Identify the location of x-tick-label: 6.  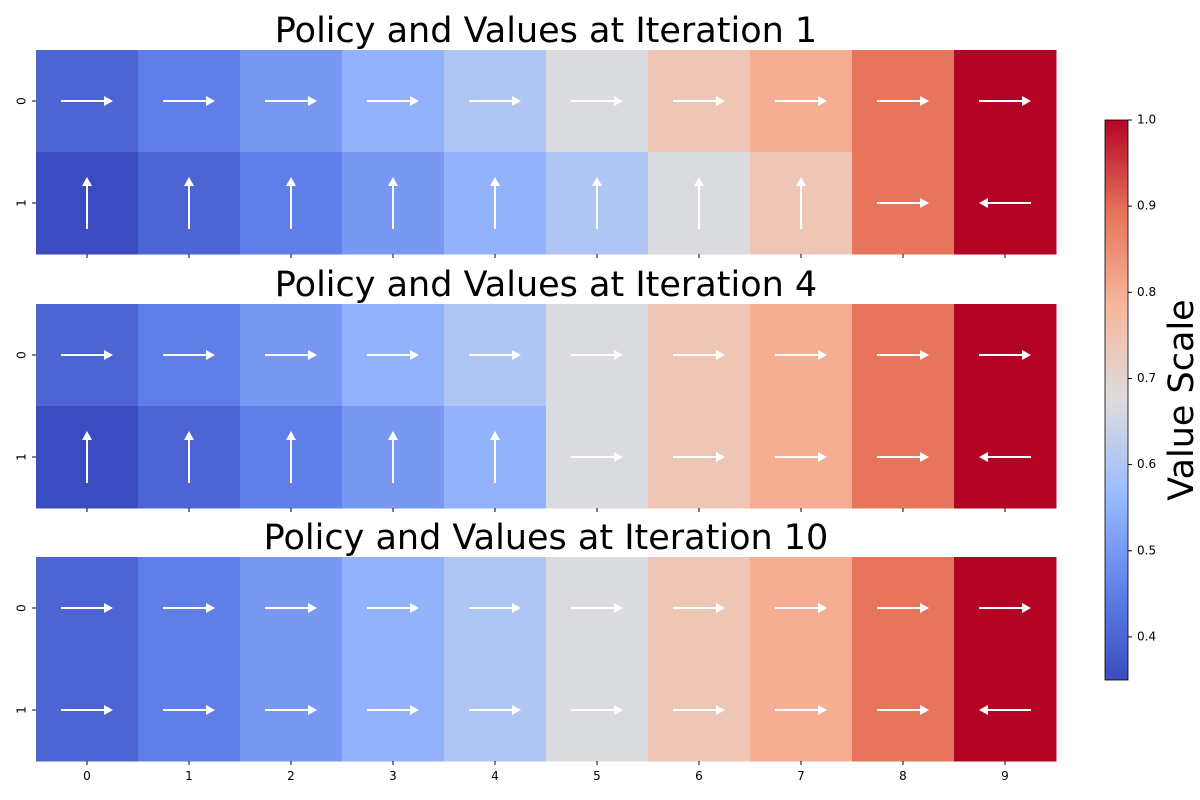
(699, 776).